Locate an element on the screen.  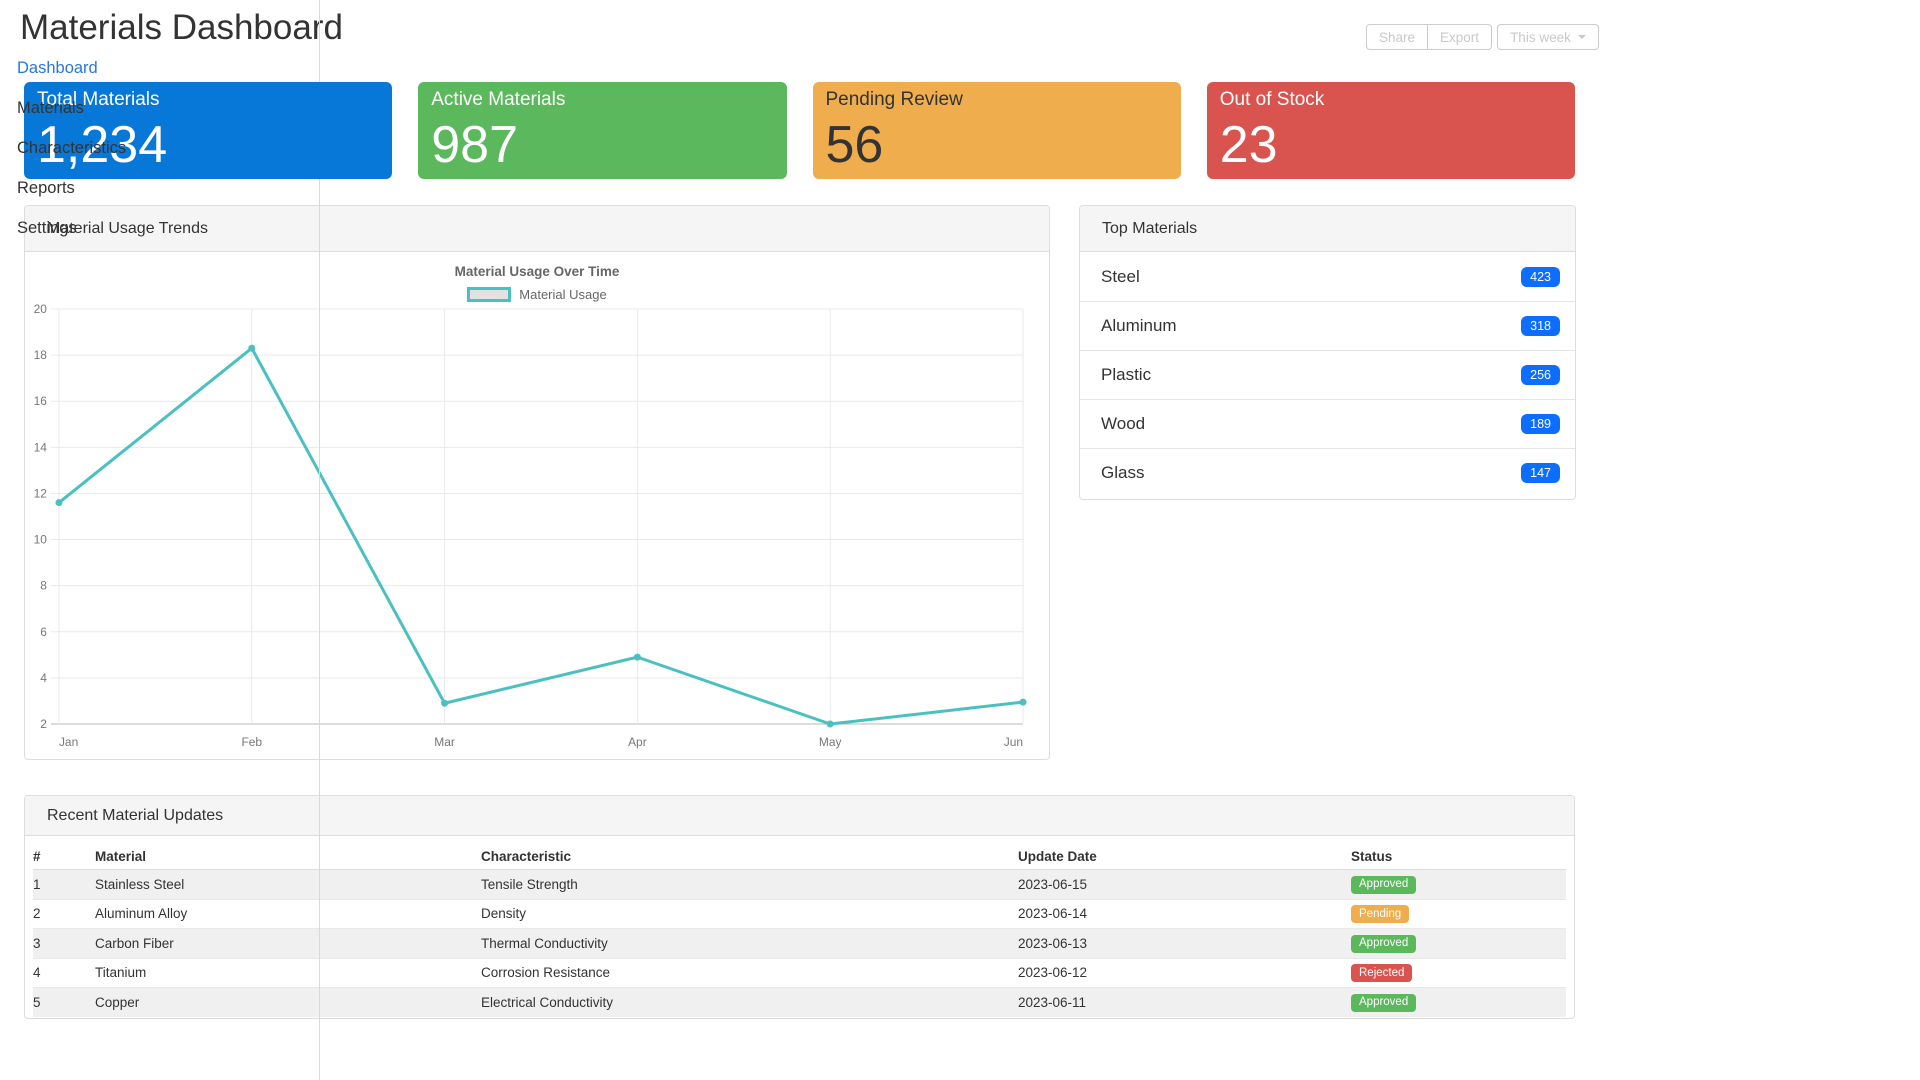
period-dropdown: This week is located at coordinates (1548, 37).